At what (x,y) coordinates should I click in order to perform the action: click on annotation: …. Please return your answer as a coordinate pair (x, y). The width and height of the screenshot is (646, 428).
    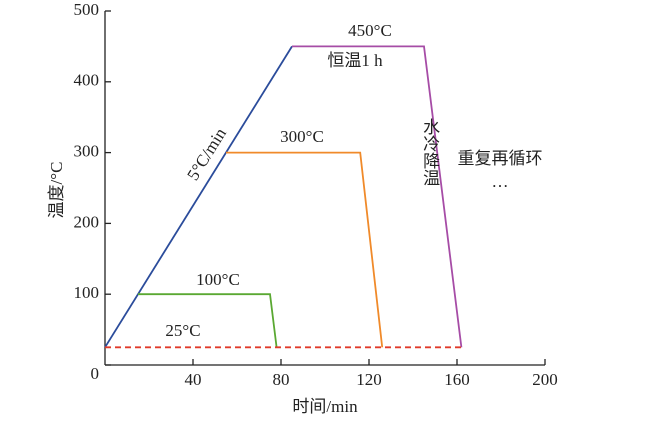
    Looking at the image, I should click on (500, 181).